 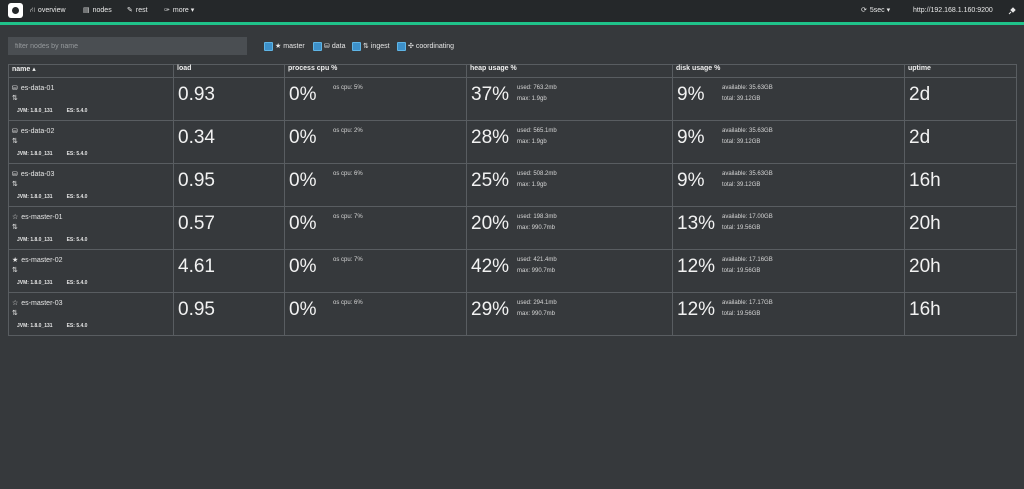 What do you see at coordinates (15, 303) in the screenshot?
I see `star-outline-icon: ☆` at bounding box center [15, 303].